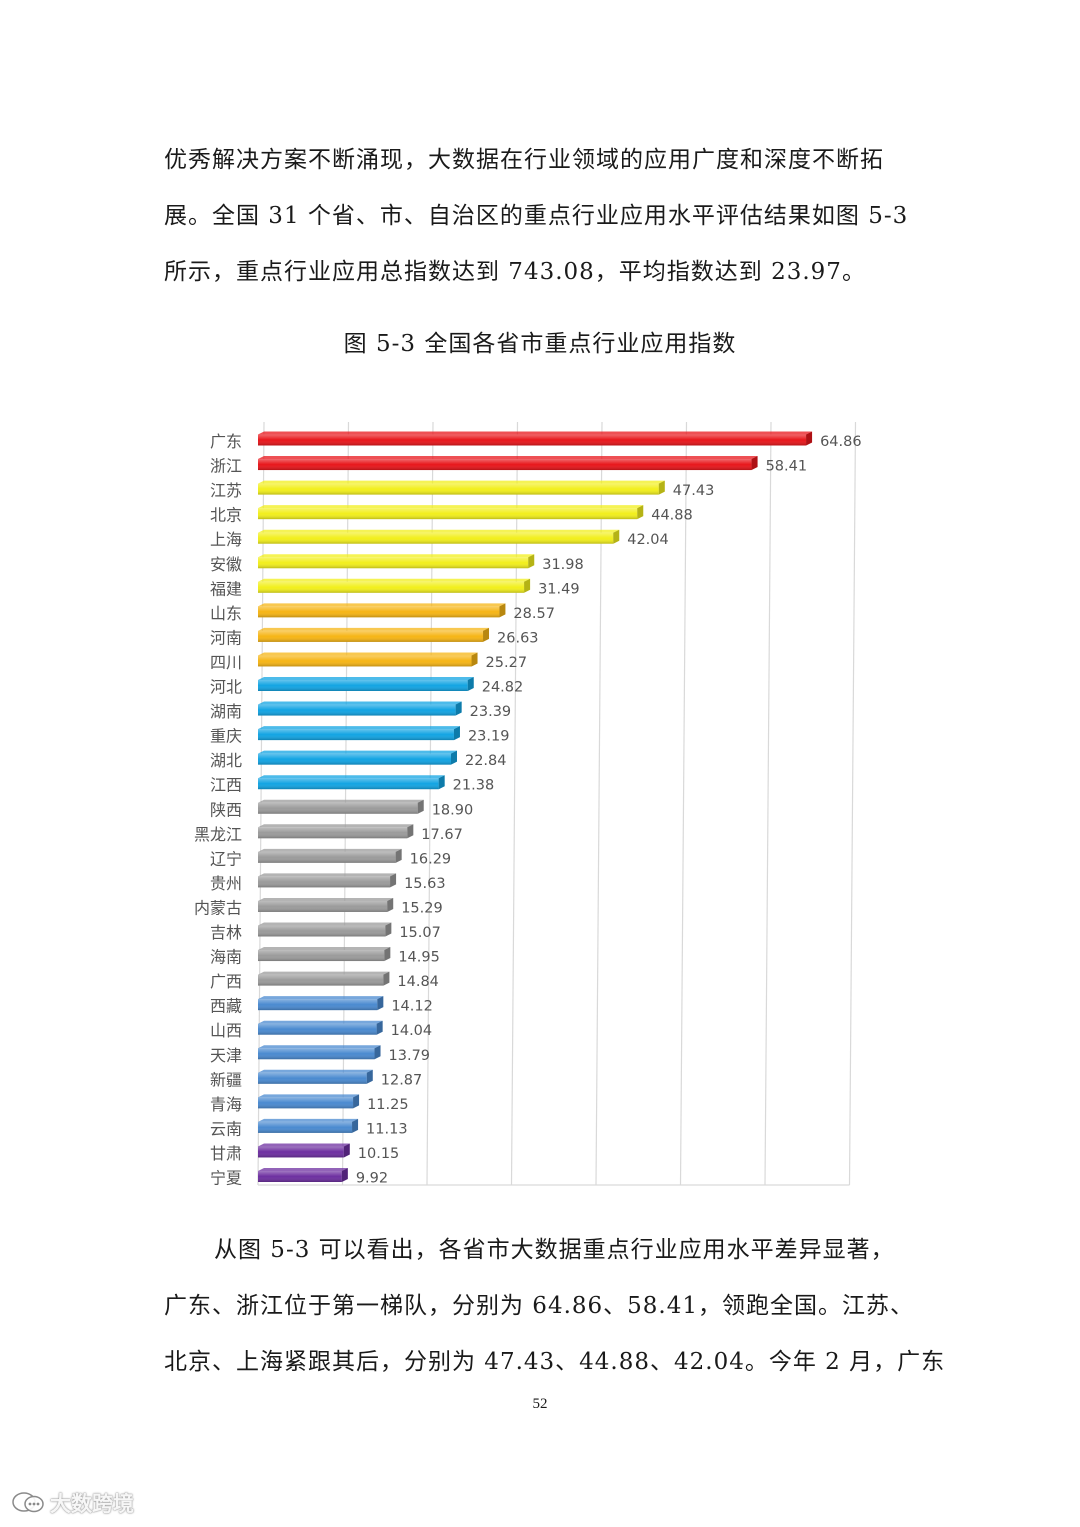  I want to click on value-label: 10.15, so click(379, 1154).